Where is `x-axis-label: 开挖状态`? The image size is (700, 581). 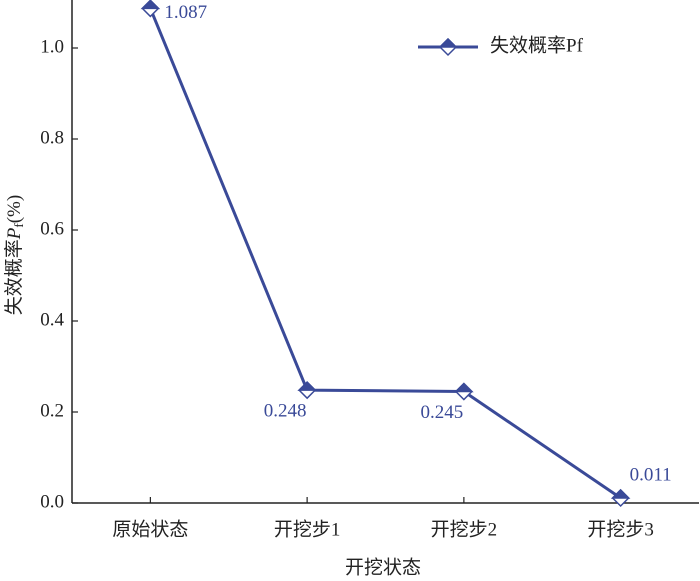
x-axis-label: 开挖状态 is located at coordinates (383, 567).